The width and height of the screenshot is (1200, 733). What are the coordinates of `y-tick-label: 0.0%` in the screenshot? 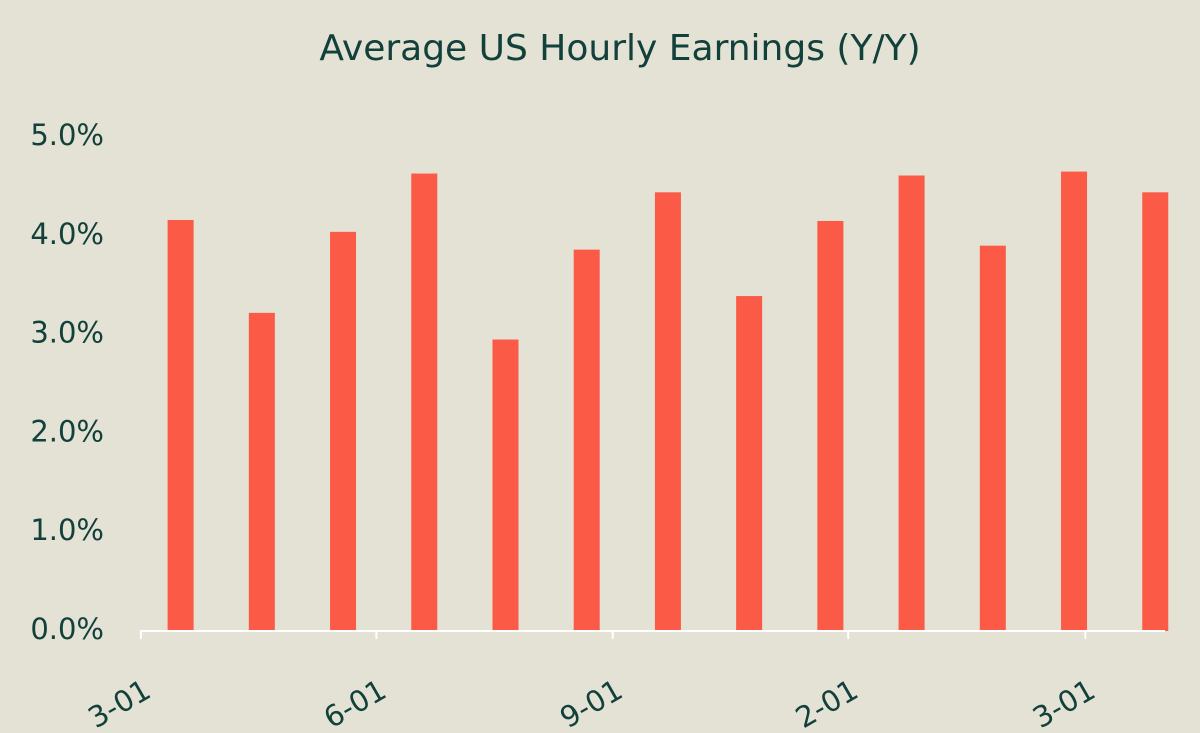 It's located at (67, 629).